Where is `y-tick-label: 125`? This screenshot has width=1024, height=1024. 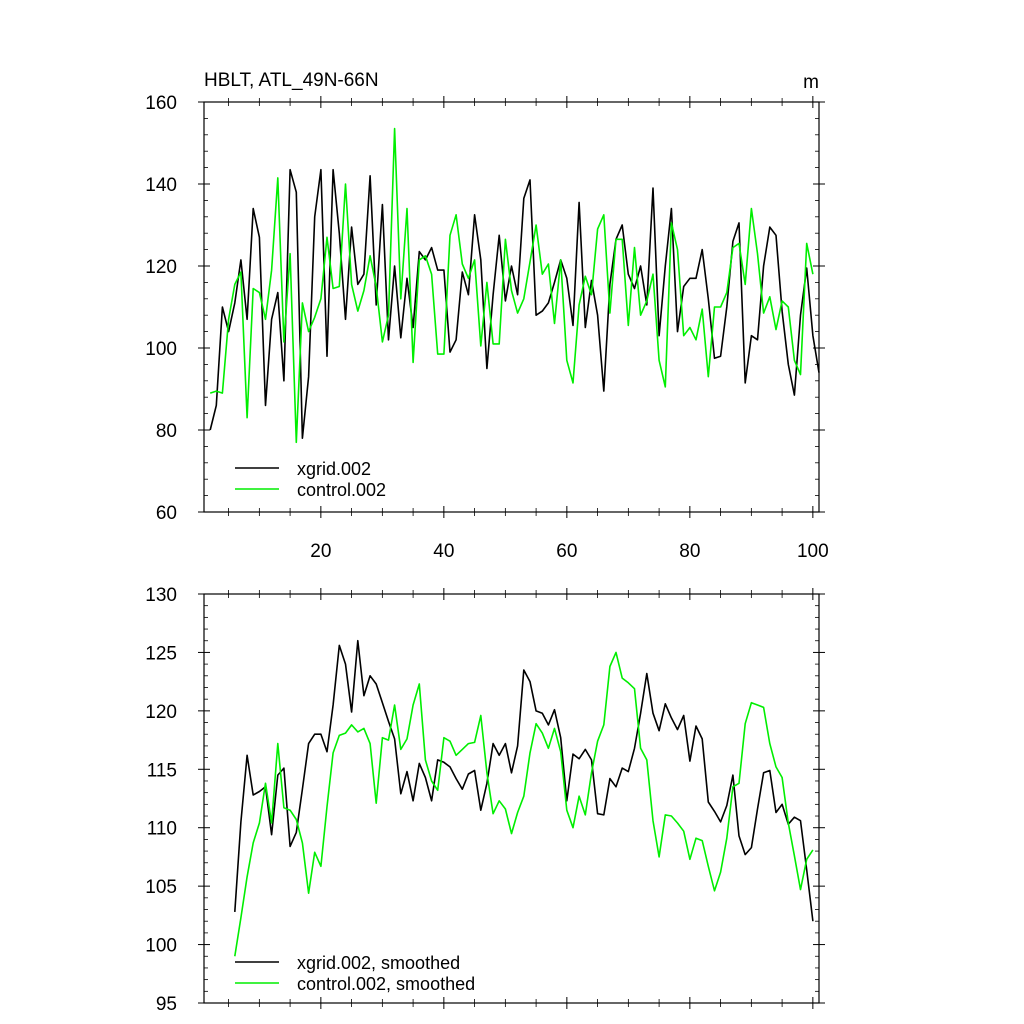 y-tick-label: 125 is located at coordinates (161, 653).